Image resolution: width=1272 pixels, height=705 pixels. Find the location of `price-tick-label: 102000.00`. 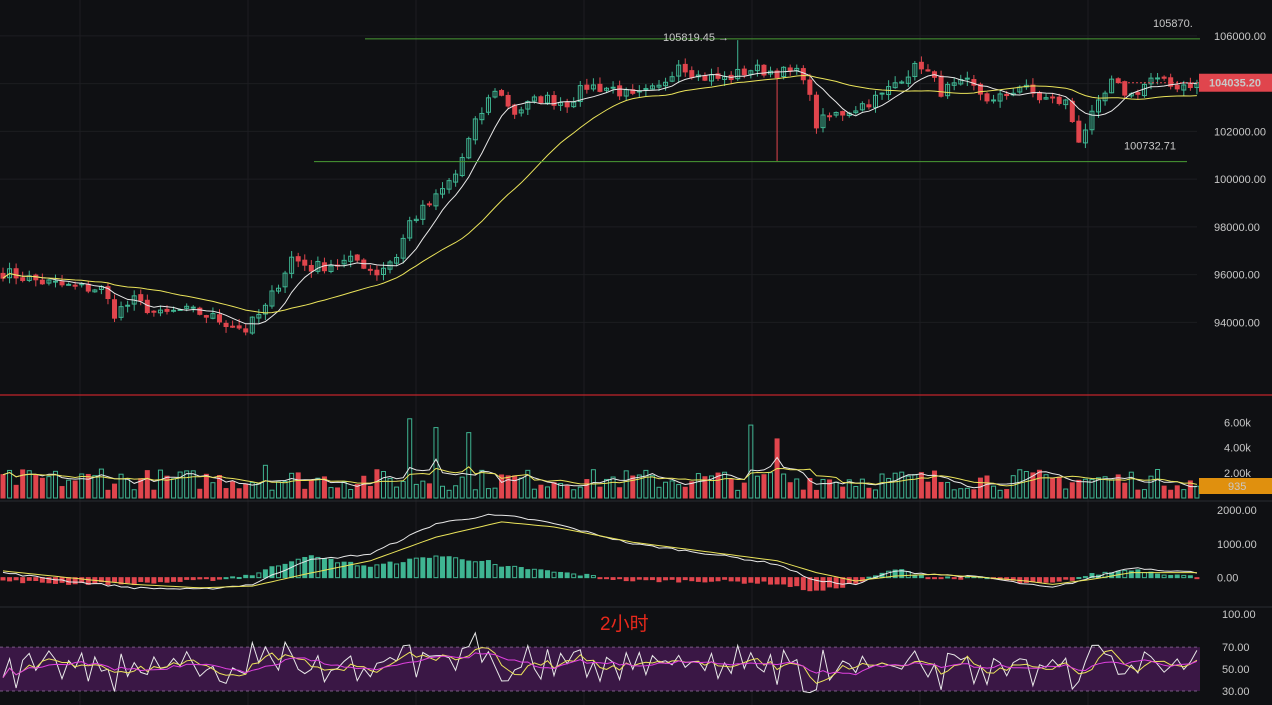

price-tick-label: 102000.00 is located at coordinates (1240, 132).